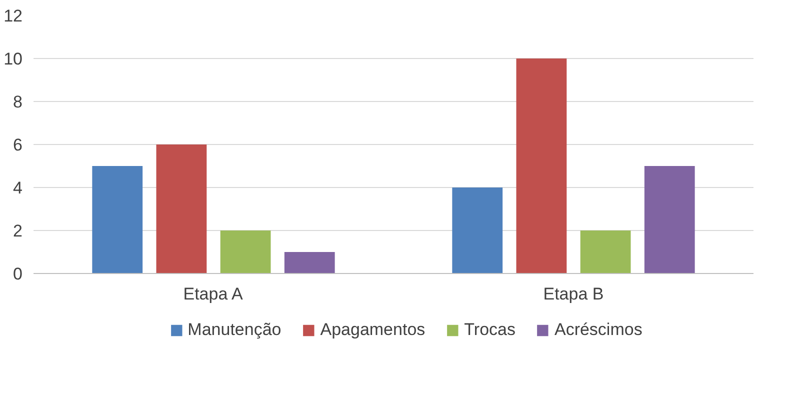  Describe the element at coordinates (18, 274) in the screenshot. I see `y-tick-label: 0` at that location.